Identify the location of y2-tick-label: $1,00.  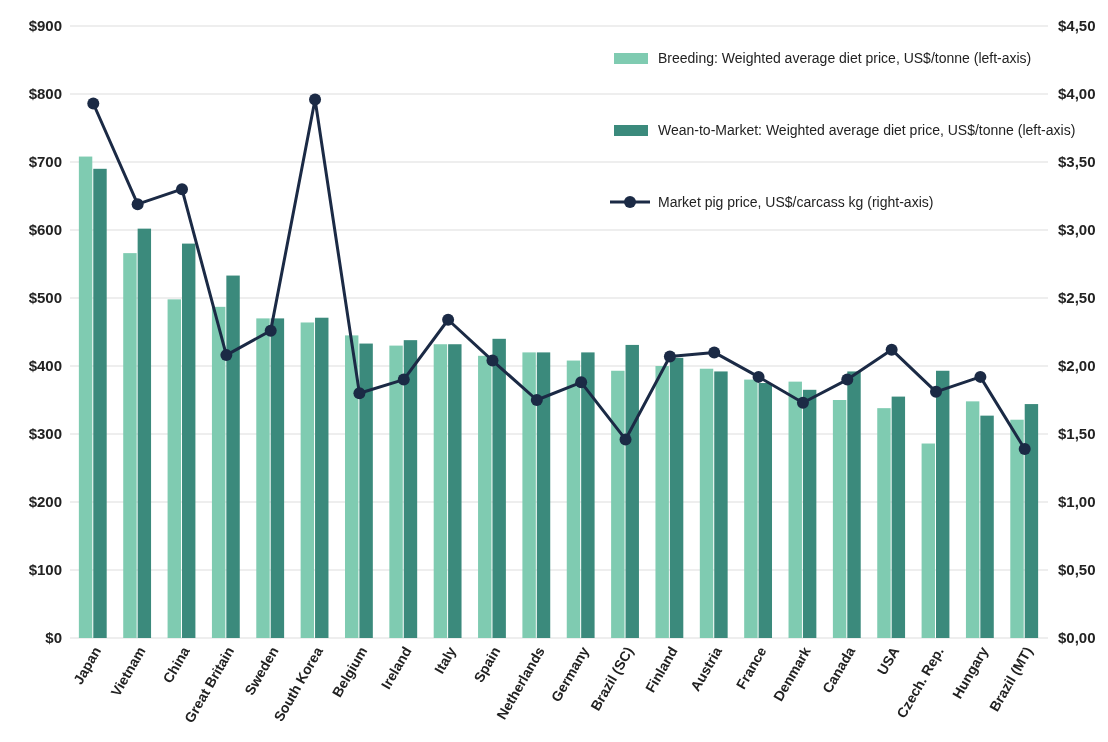
(1077, 502).